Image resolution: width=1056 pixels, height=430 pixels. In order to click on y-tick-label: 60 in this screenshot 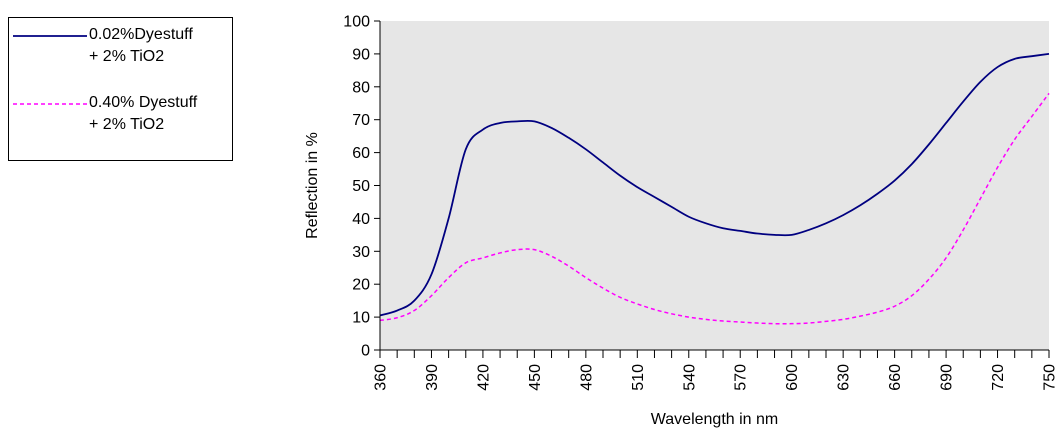, I will do `click(361, 153)`.